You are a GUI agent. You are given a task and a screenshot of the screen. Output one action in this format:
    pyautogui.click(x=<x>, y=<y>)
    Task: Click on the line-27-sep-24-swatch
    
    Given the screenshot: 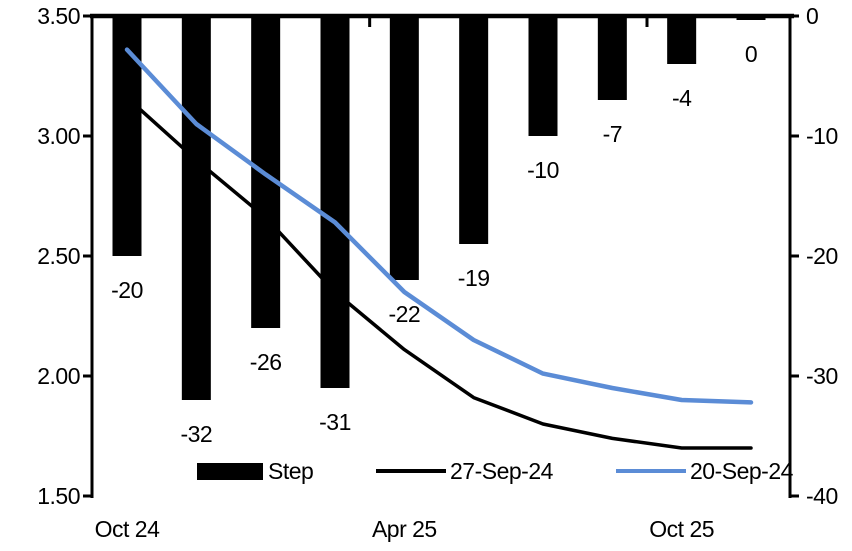 What is the action you would take?
    pyautogui.click(x=411, y=471)
    